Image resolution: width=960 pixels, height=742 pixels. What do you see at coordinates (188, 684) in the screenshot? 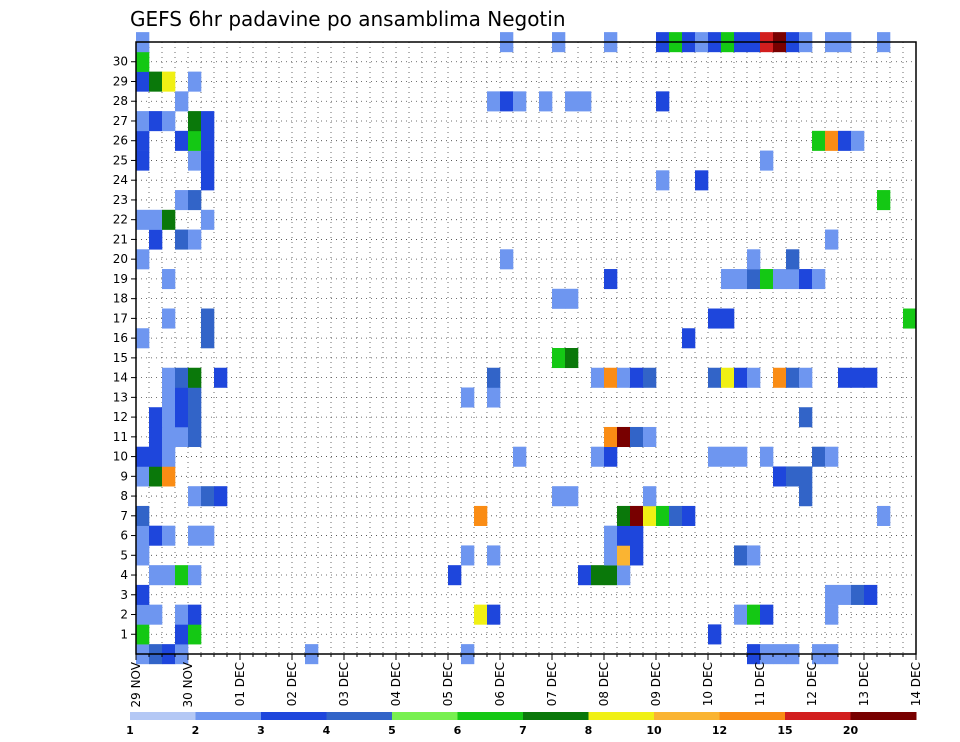
I see `x-tick-label: 30 NOV` at bounding box center [188, 684].